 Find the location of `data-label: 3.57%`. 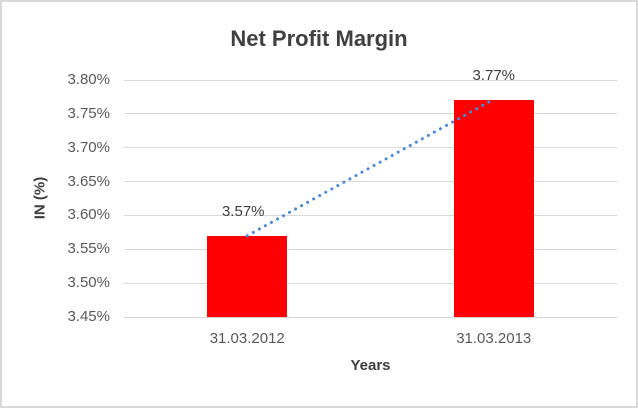

data-label: 3.57% is located at coordinates (243, 211).